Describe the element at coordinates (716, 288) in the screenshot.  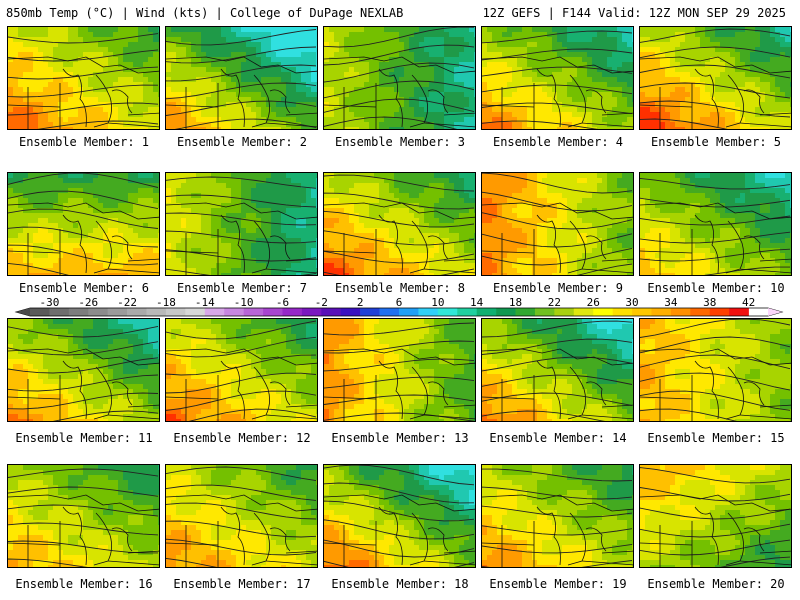
I see `ensemble-caption: Ensemble Member: 10` at that location.